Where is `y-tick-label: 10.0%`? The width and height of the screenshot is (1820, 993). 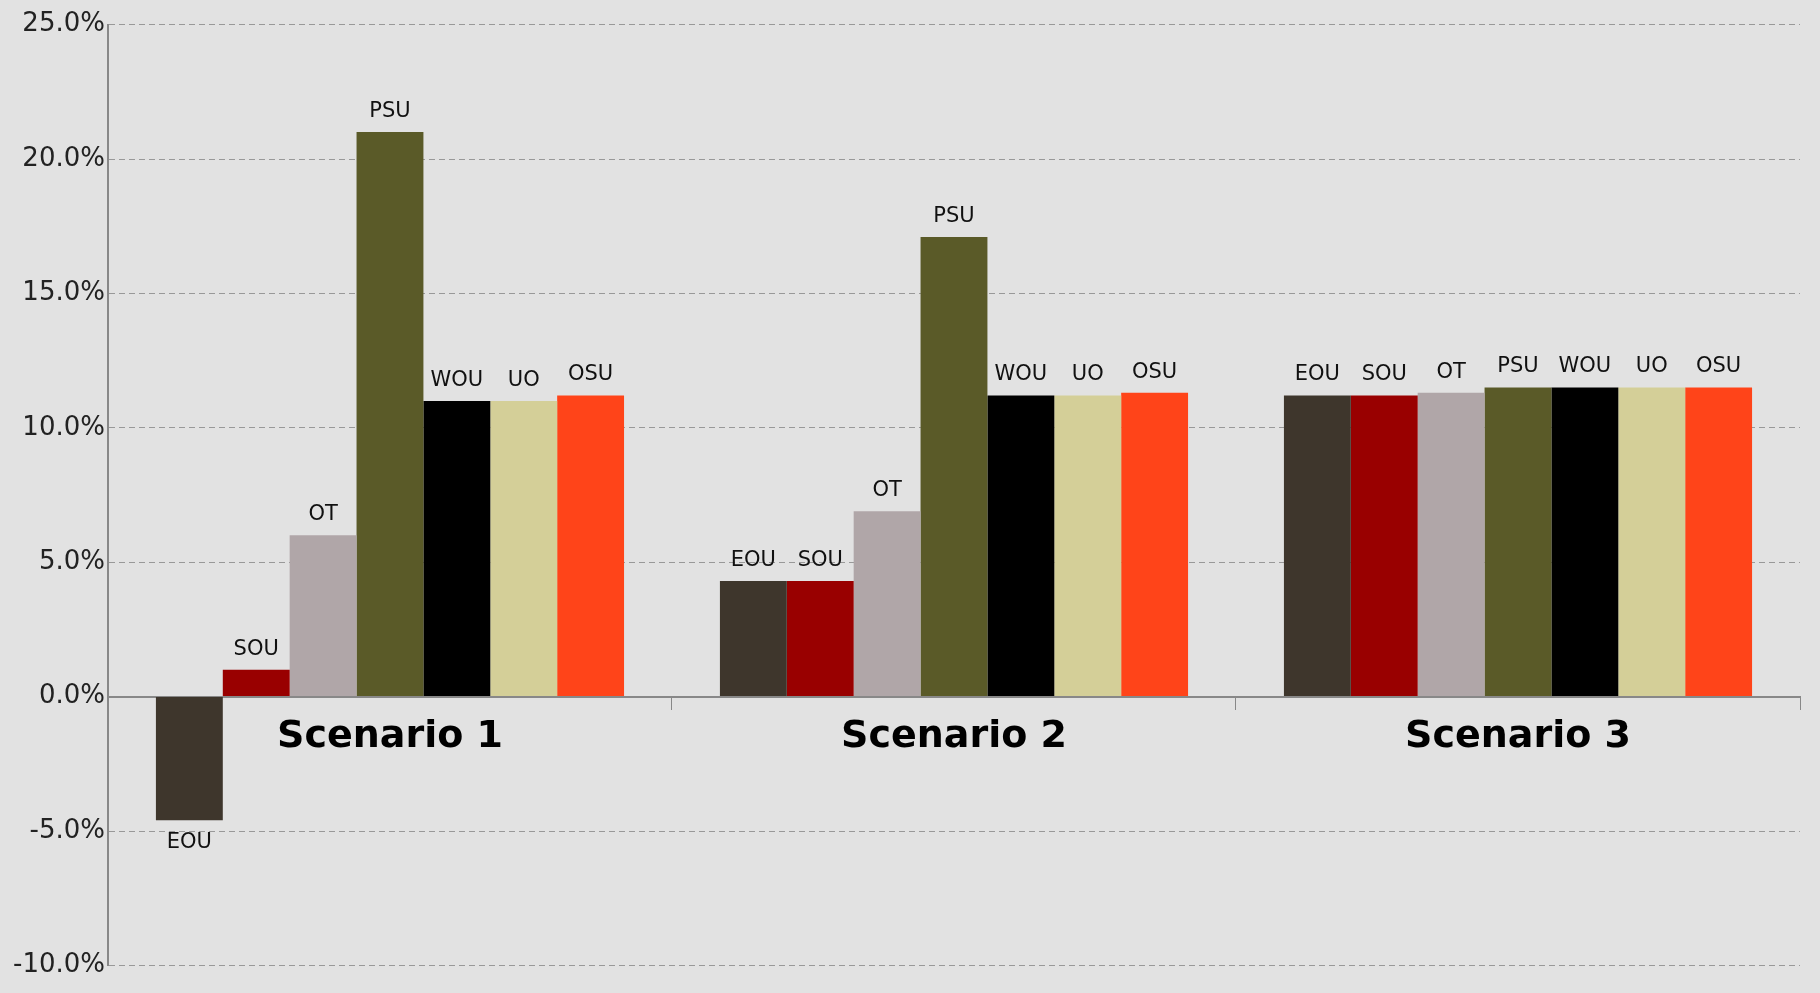
y-tick-label: 10.0% is located at coordinates (63, 425).